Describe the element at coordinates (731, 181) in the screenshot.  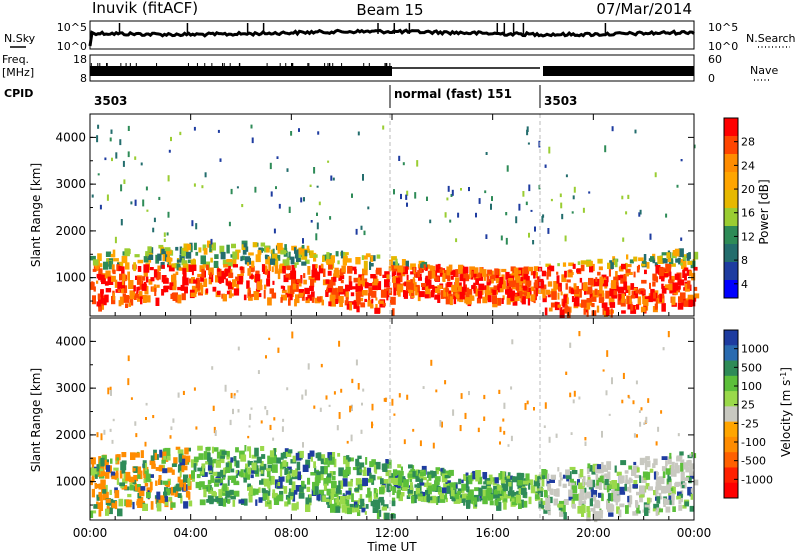
I see `colorbar-swatch` at that location.